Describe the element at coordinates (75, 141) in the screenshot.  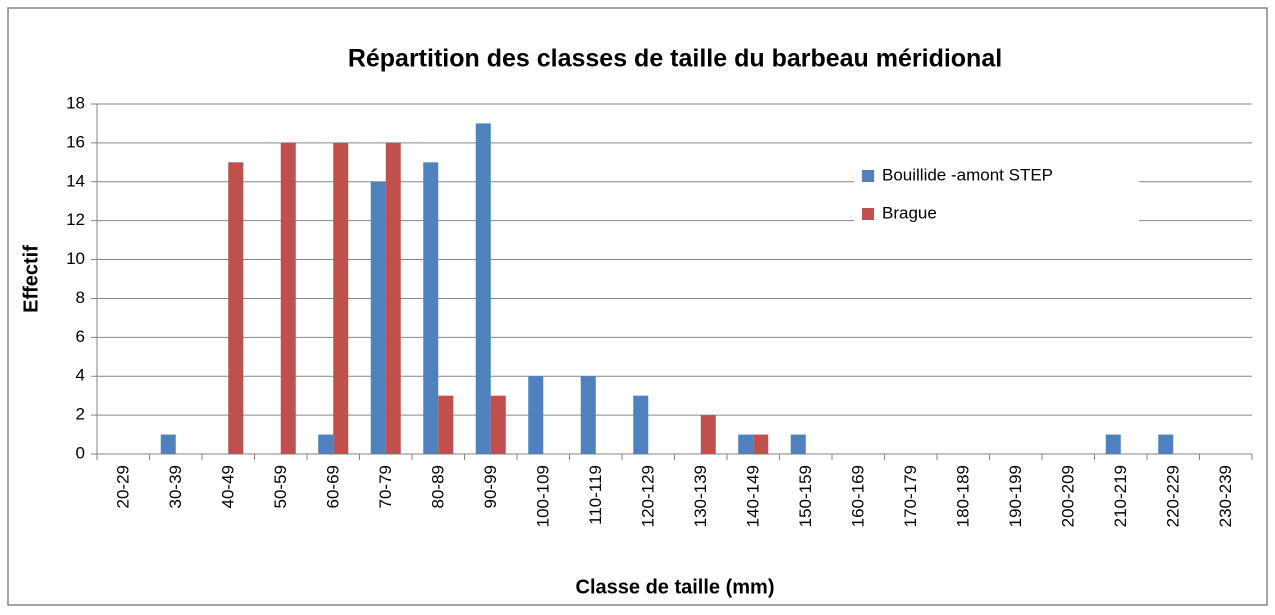
I see `y-tick-label: 16` at that location.